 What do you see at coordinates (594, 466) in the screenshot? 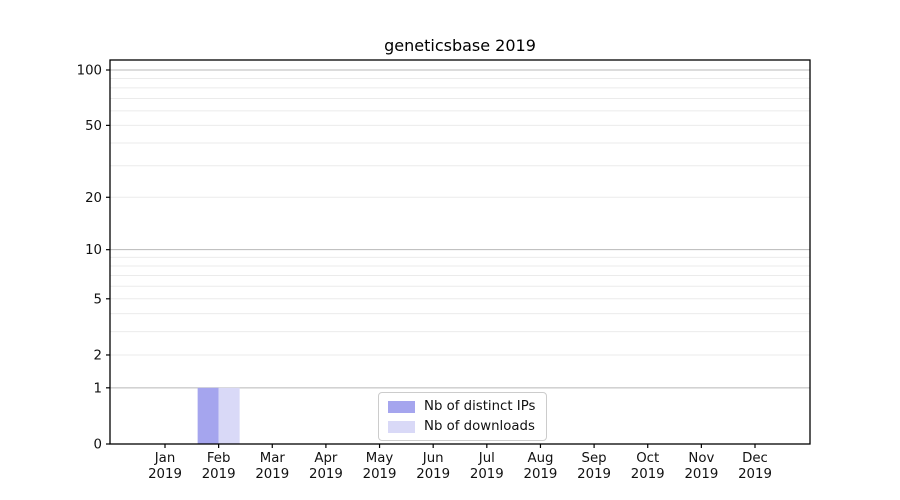
I see `x-tick-label: Sep 2019` at bounding box center [594, 466].